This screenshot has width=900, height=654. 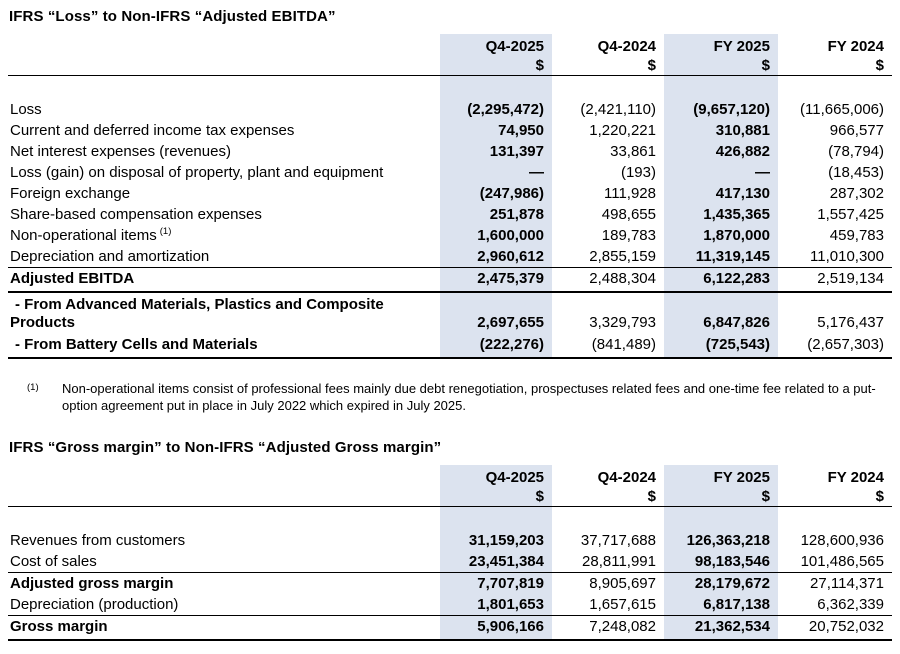 What do you see at coordinates (736, 214) in the screenshot?
I see `cell-fy-2025: 1,435,365` at bounding box center [736, 214].